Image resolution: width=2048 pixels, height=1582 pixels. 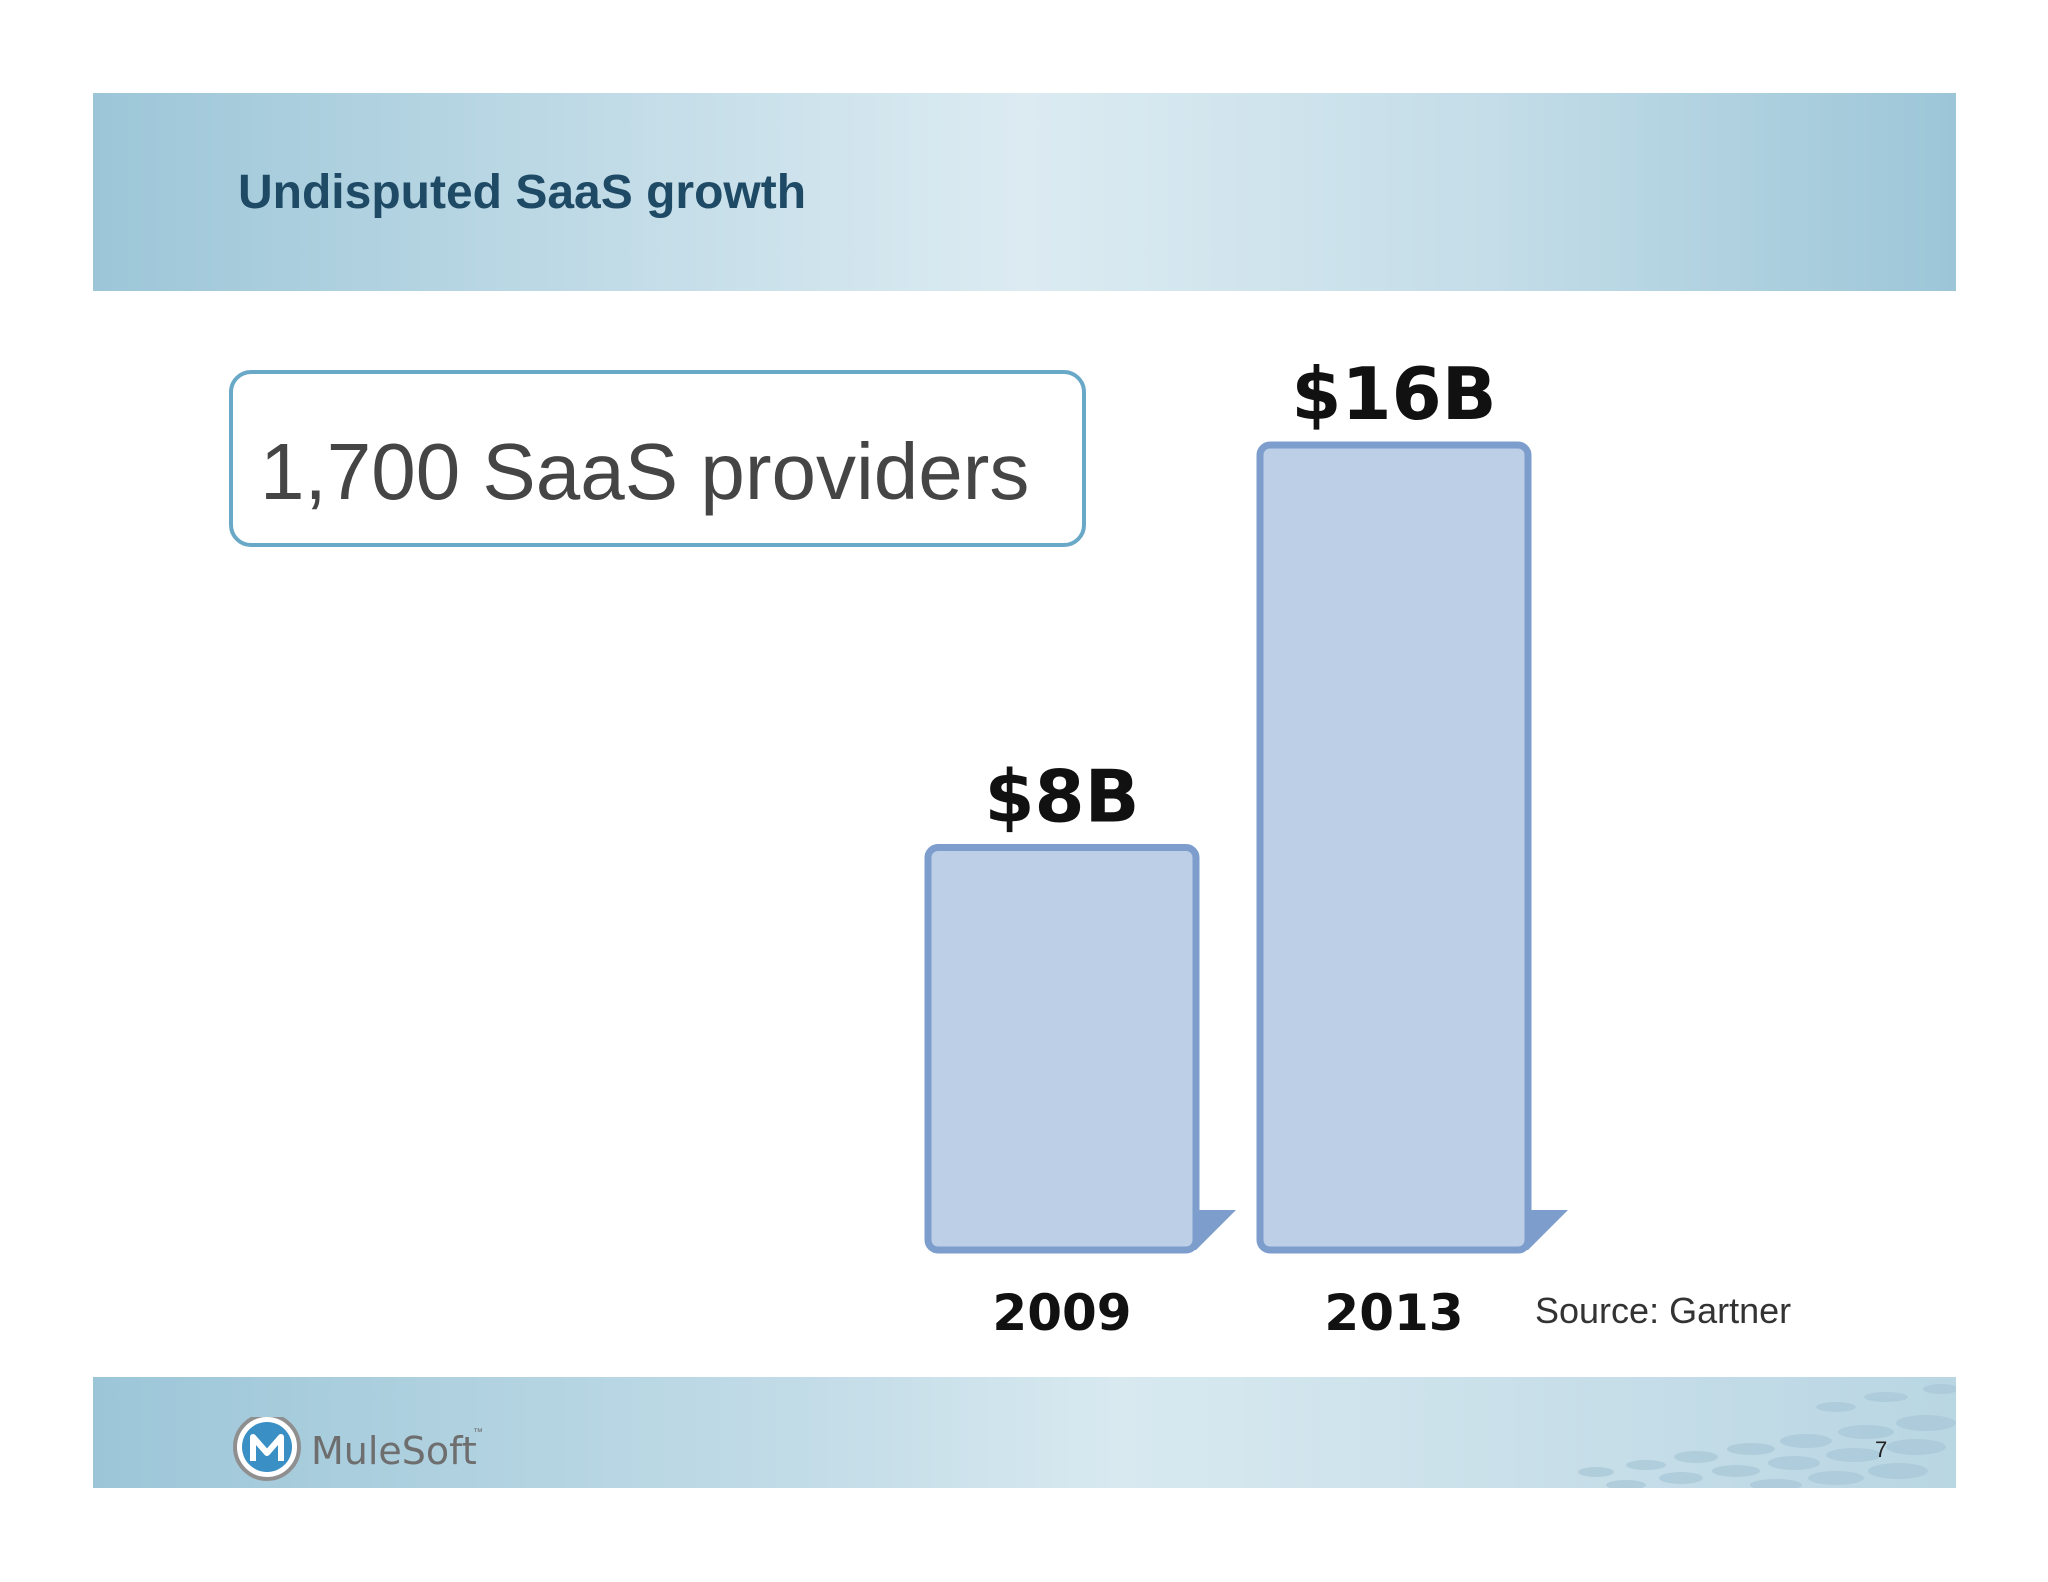 I want to click on mulesoft-logo-icon, so click(x=267, y=1449).